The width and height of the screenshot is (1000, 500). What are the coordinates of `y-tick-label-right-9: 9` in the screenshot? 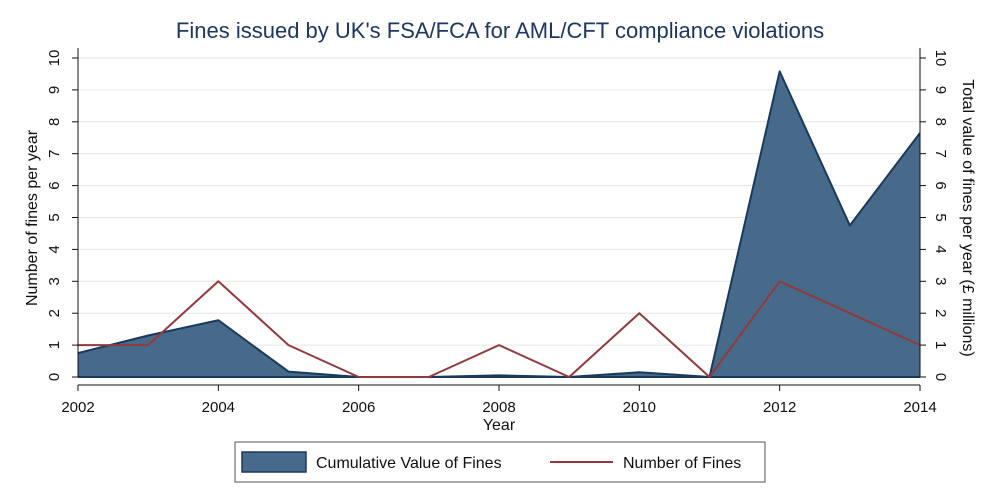 It's located at (940, 90).